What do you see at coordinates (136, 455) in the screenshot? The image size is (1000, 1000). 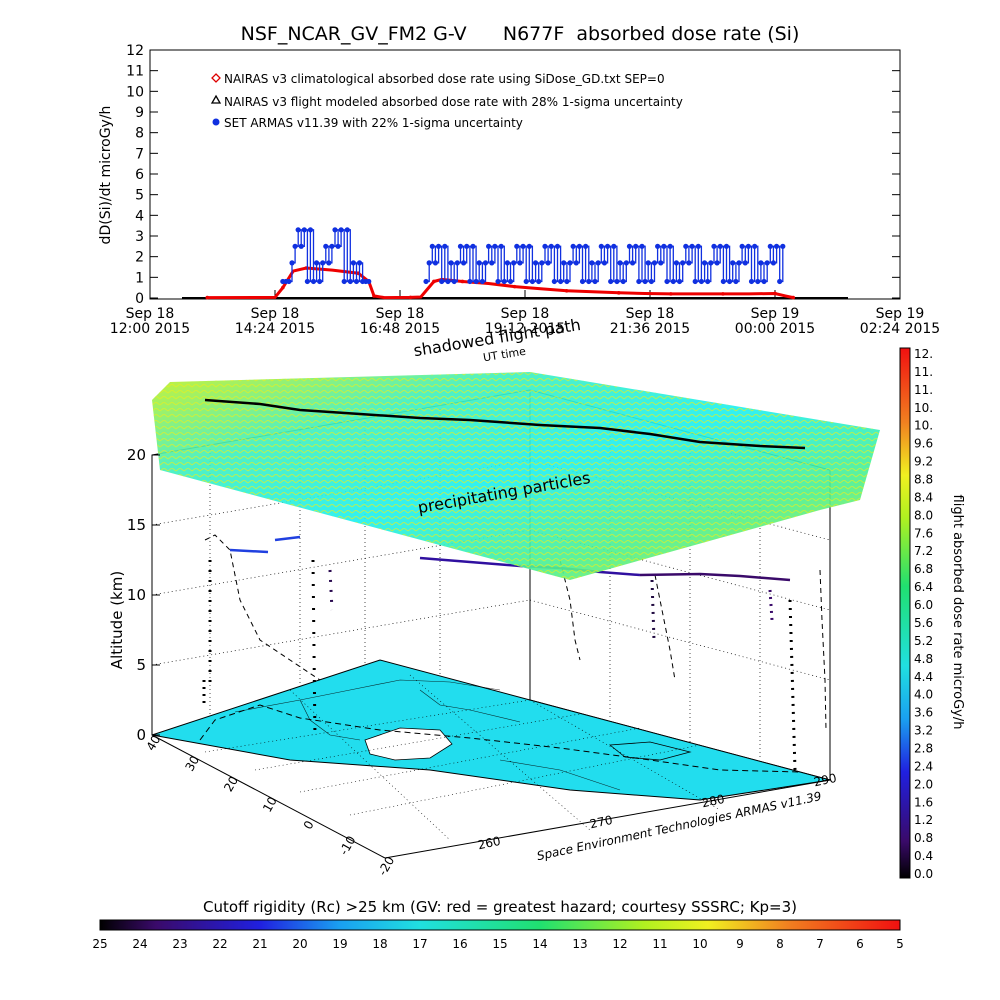 I see `altitude-tick-label: 20` at bounding box center [136, 455].